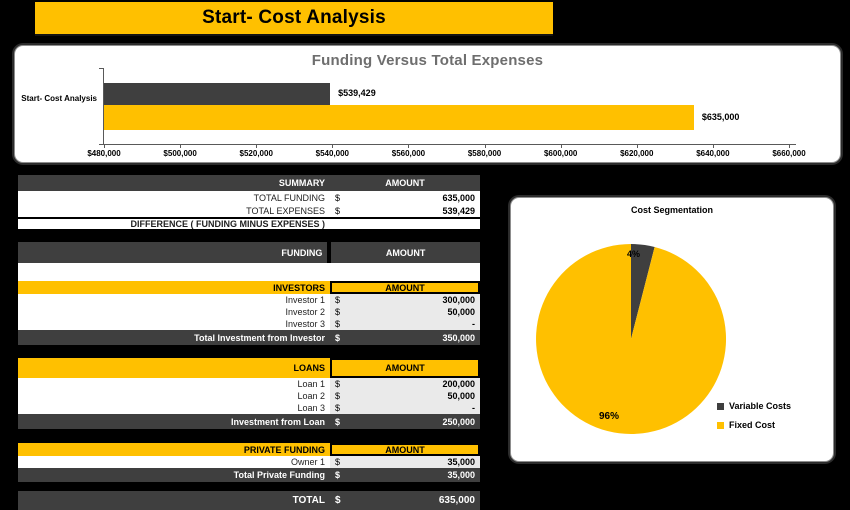 The height and width of the screenshot is (510, 850). I want to click on funding-header-label: FUNDING, so click(302, 252).